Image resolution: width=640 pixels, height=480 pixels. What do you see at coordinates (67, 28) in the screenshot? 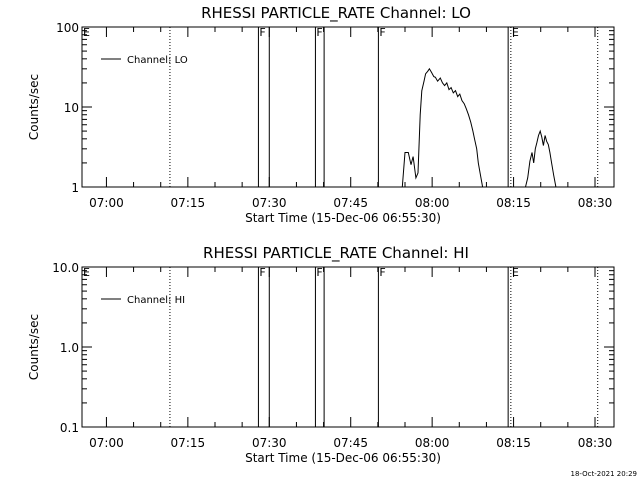
I see `y-tick-label: 100` at bounding box center [67, 28].